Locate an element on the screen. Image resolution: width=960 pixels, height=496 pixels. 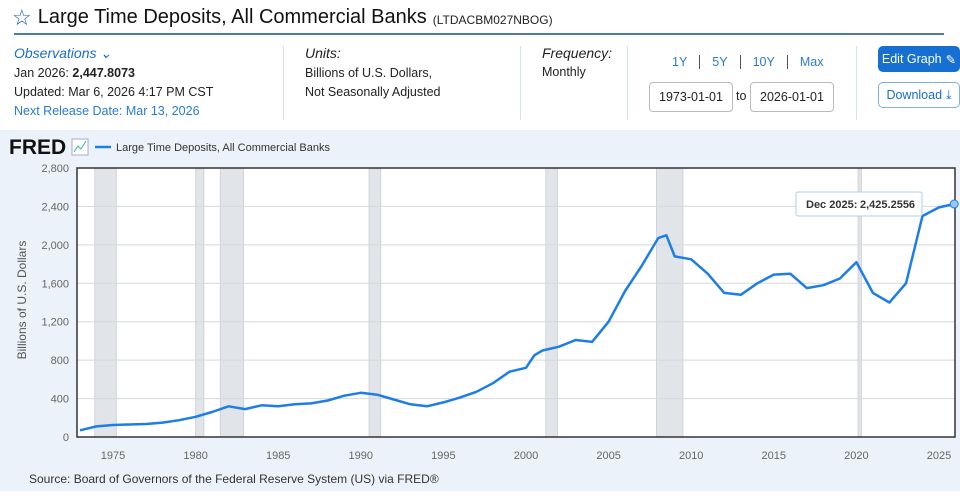
x-tick-label: 2005 is located at coordinates (608, 456).